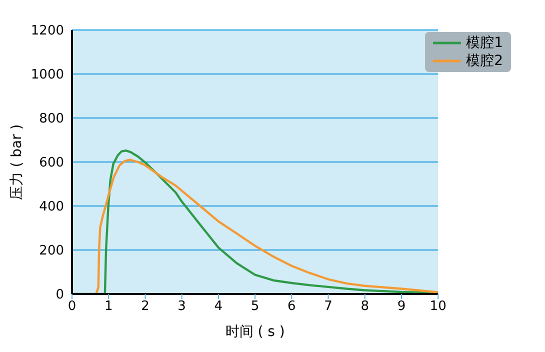  I want to click on x-tick-label: 8, so click(365, 306).